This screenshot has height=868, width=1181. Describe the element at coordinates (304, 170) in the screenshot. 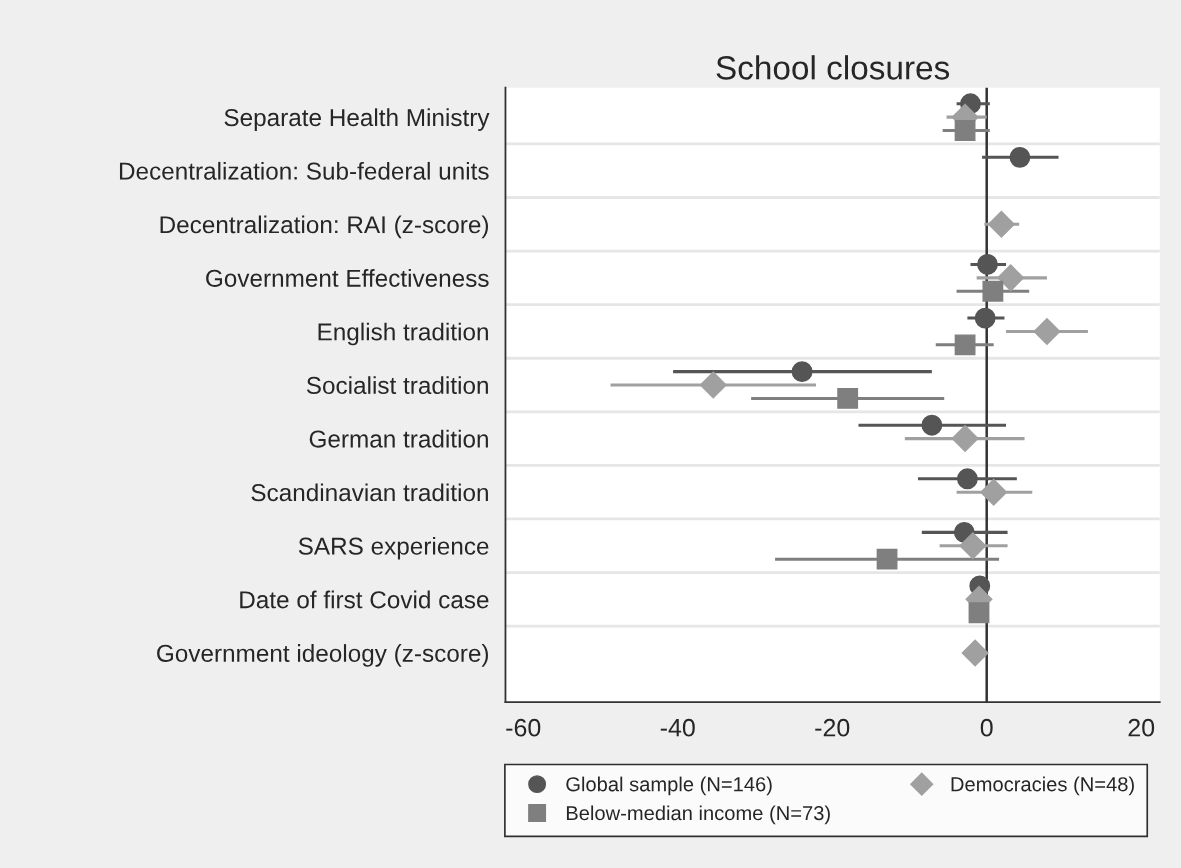

I see `y-tick-label: Decentralization: Sub-federal units` at that location.